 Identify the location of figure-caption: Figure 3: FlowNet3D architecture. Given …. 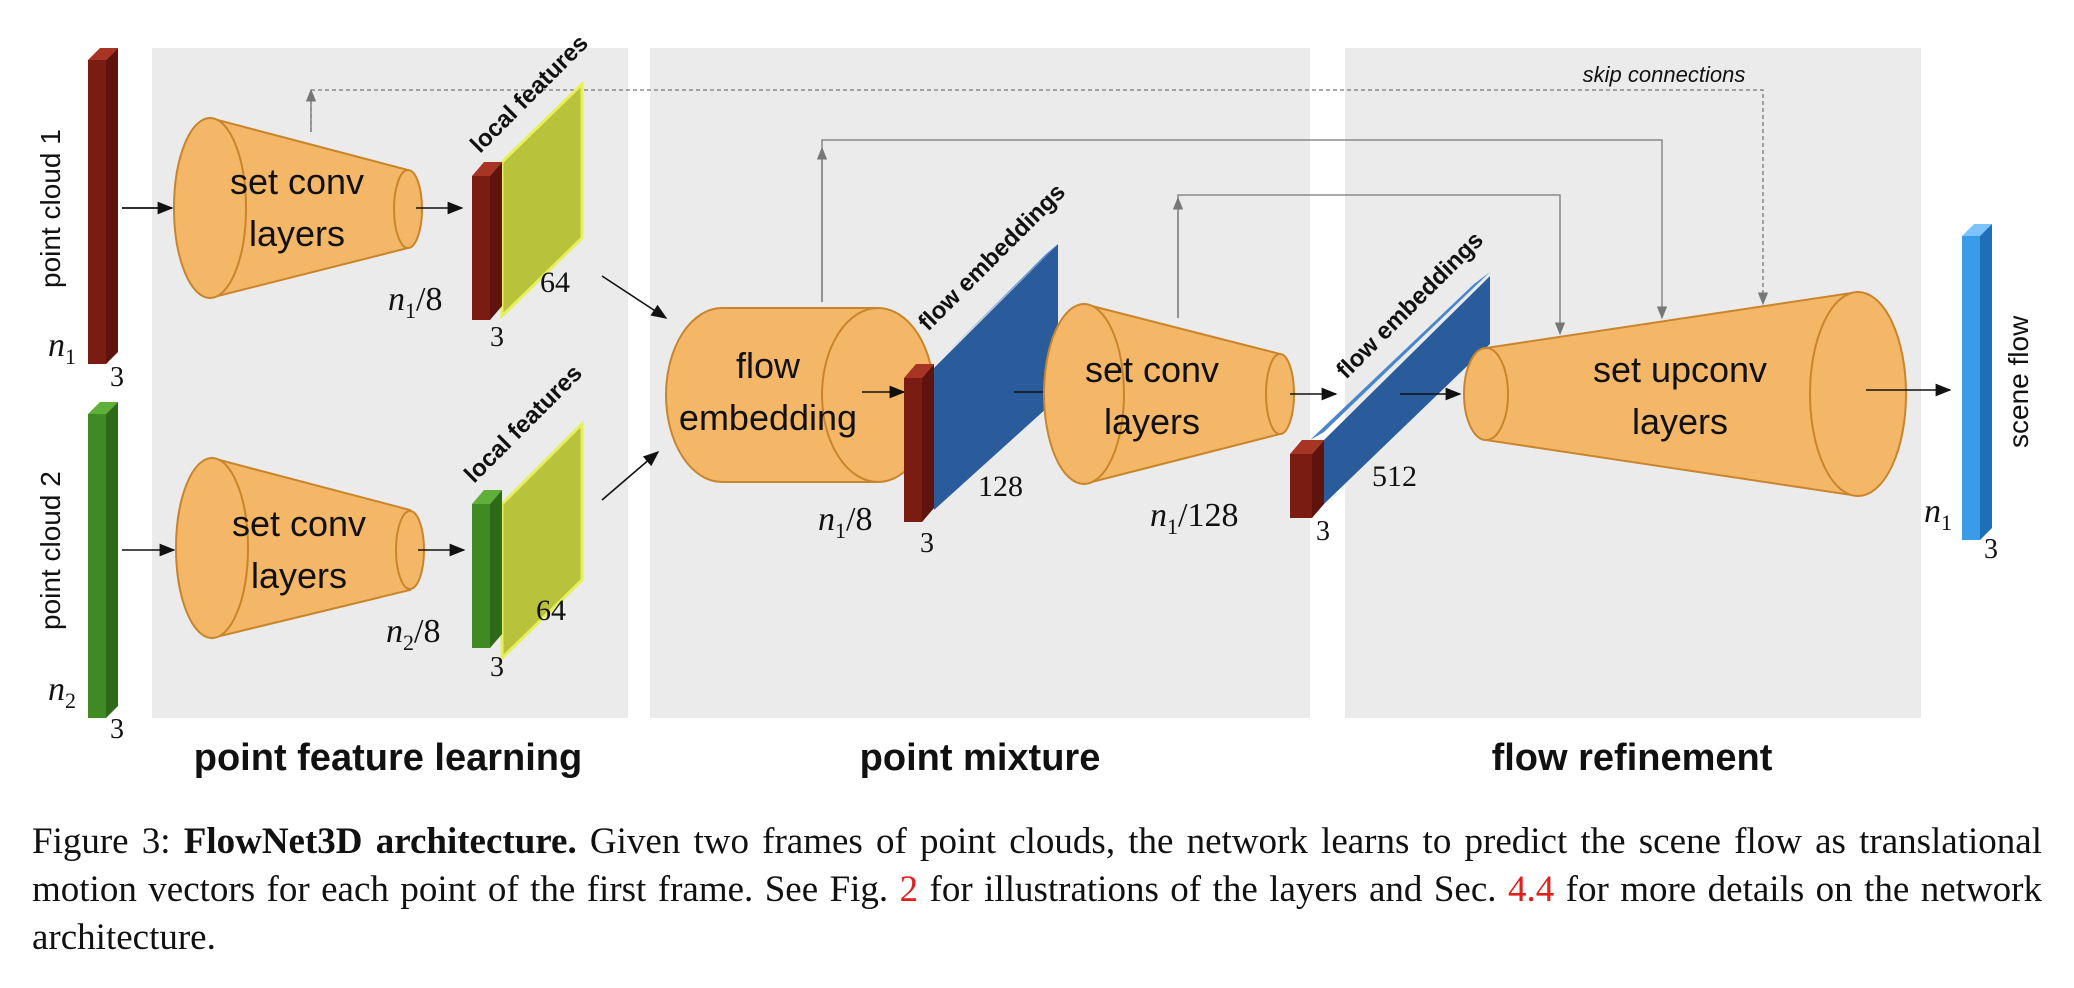
(1037, 890).